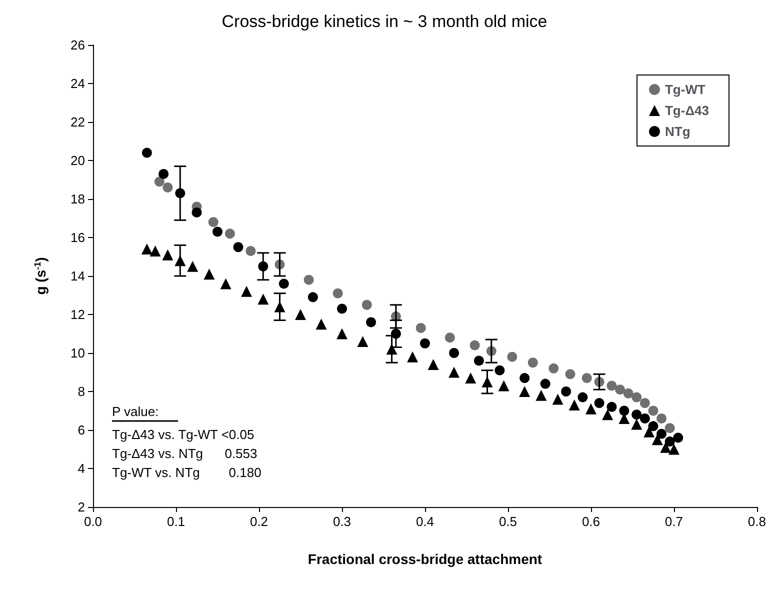 The image size is (769, 594). Describe the element at coordinates (77, 276) in the screenshot. I see `y-tick-label: 14` at that location.